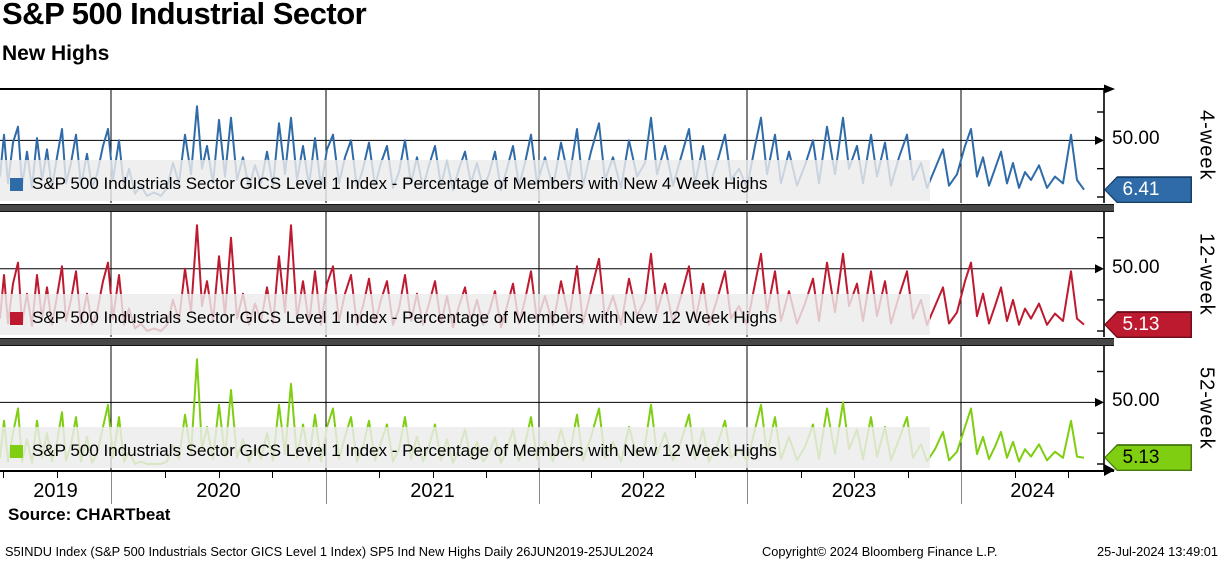 The height and width of the screenshot is (566, 1224). I want to click on last-value-tag-12-week: 5.13, so click(1148, 325).